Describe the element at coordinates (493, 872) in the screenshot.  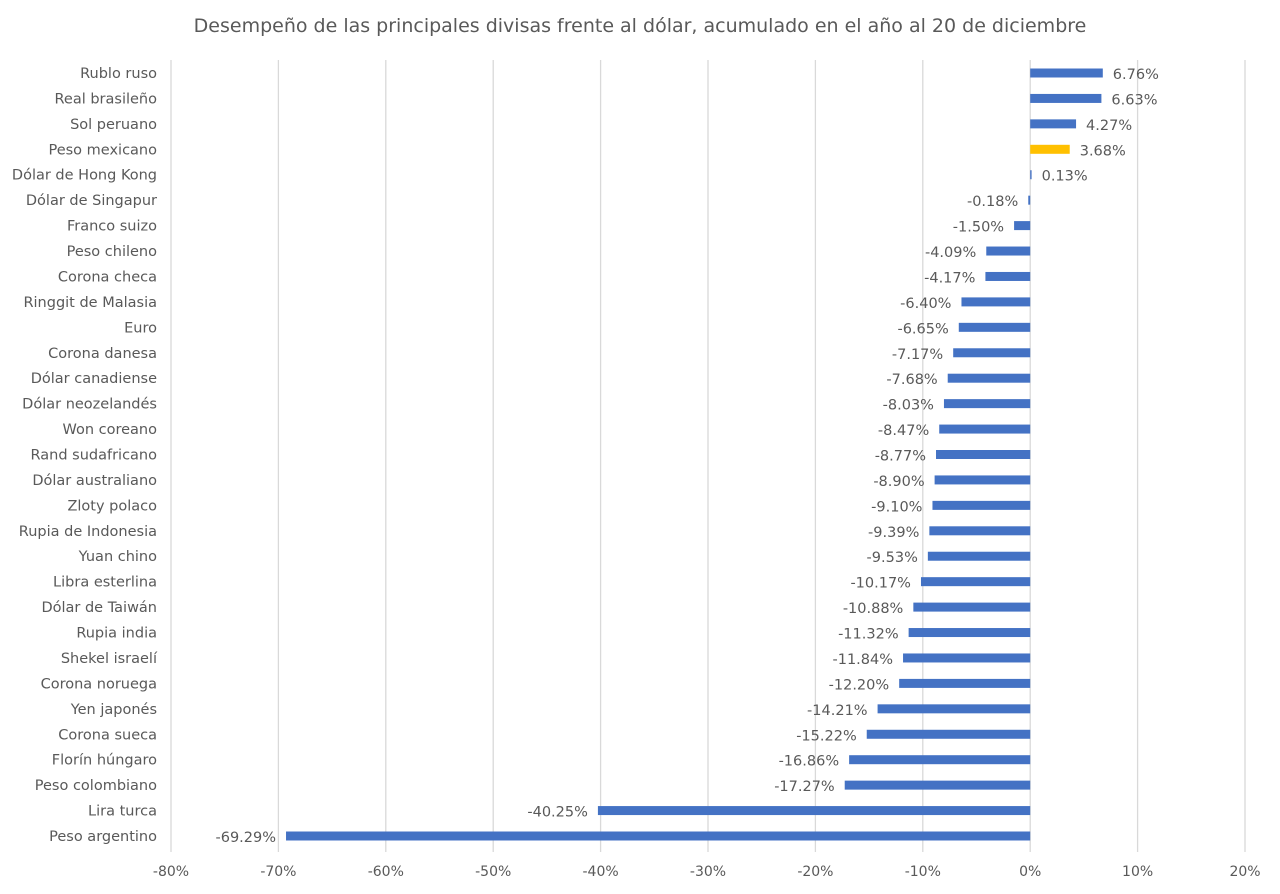
I see `x-tick-label: -50%` at that location.